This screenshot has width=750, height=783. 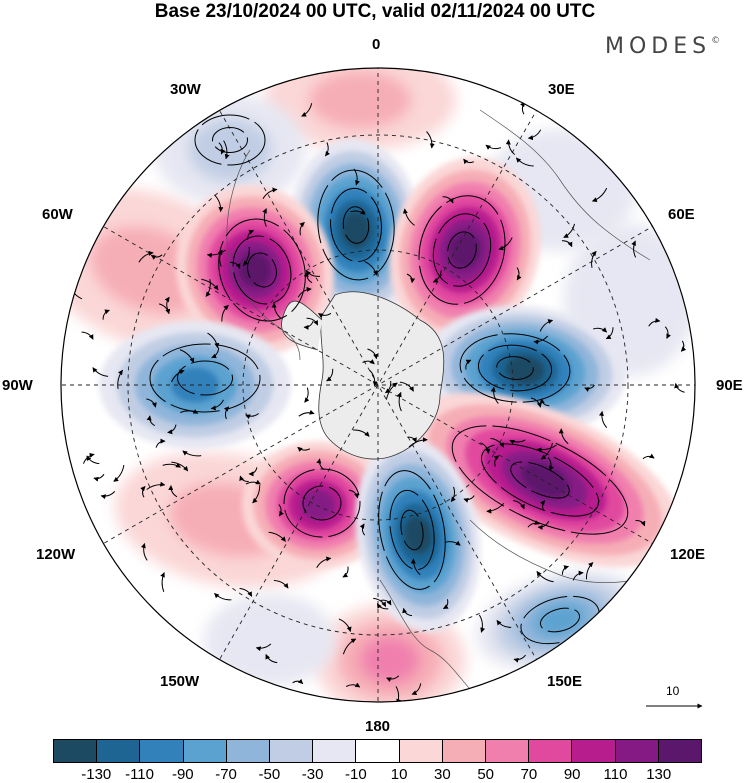 I want to click on colorbar-tick-label: -30, so click(x=312, y=774).